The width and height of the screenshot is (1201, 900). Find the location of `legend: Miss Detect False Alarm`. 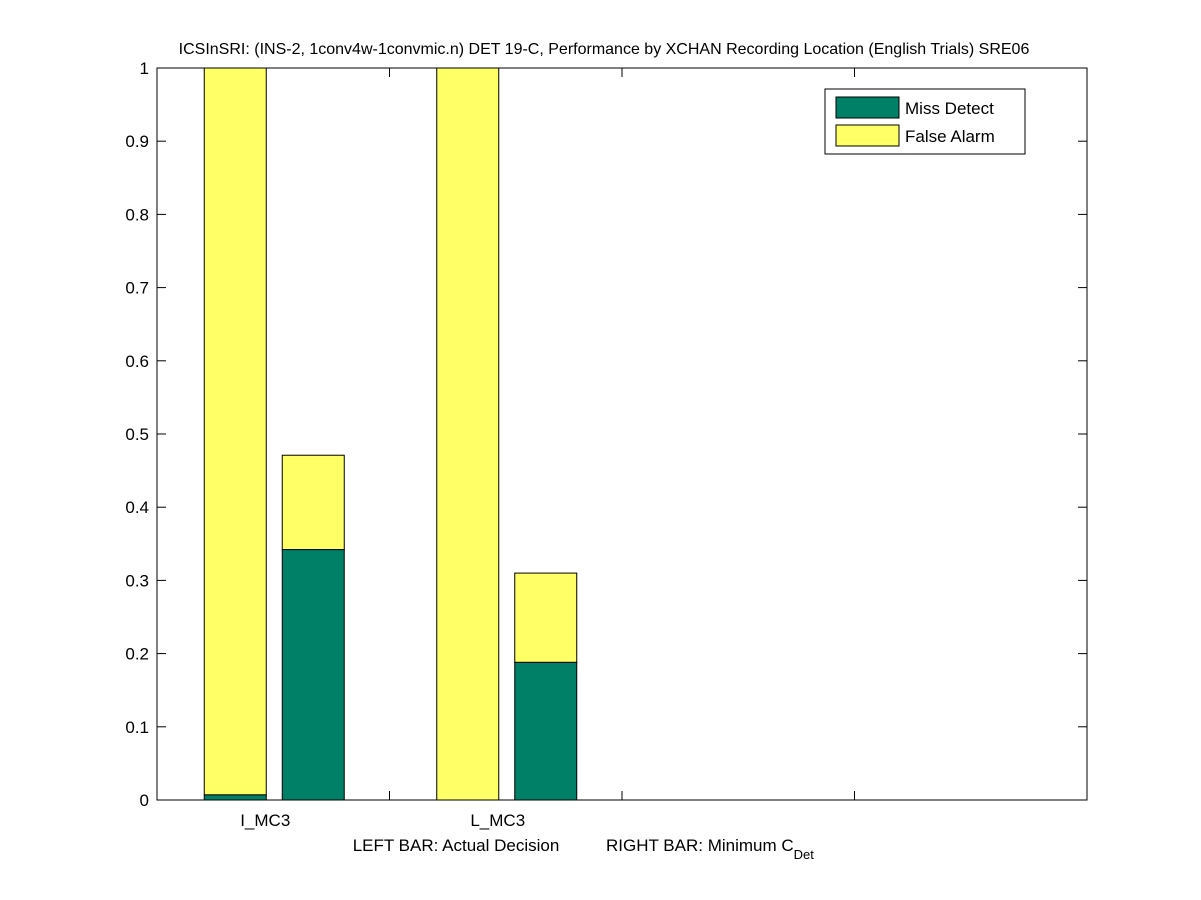

legend: Miss Detect False Alarm is located at coordinates (925, 121).